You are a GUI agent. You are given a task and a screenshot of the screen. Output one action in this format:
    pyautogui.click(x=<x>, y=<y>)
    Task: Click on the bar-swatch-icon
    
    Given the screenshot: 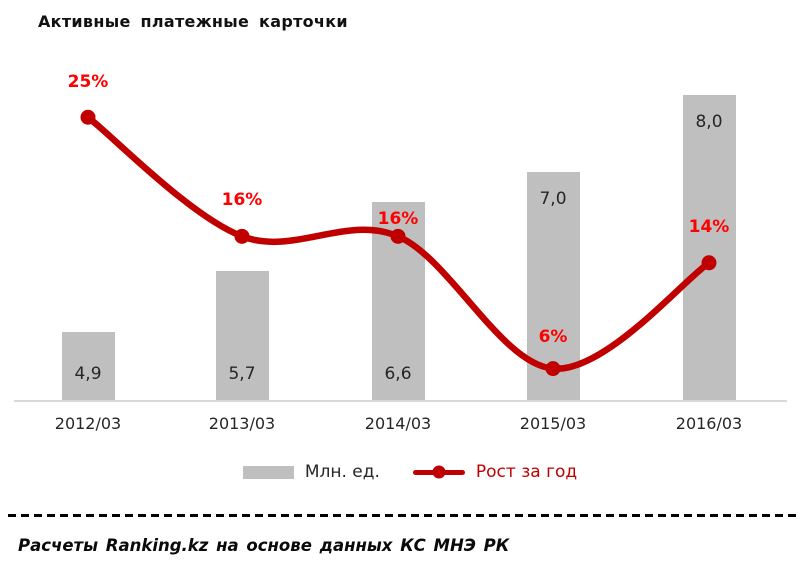 What is the action you would take?
    pyautogui.click(x=268, y=472)
    